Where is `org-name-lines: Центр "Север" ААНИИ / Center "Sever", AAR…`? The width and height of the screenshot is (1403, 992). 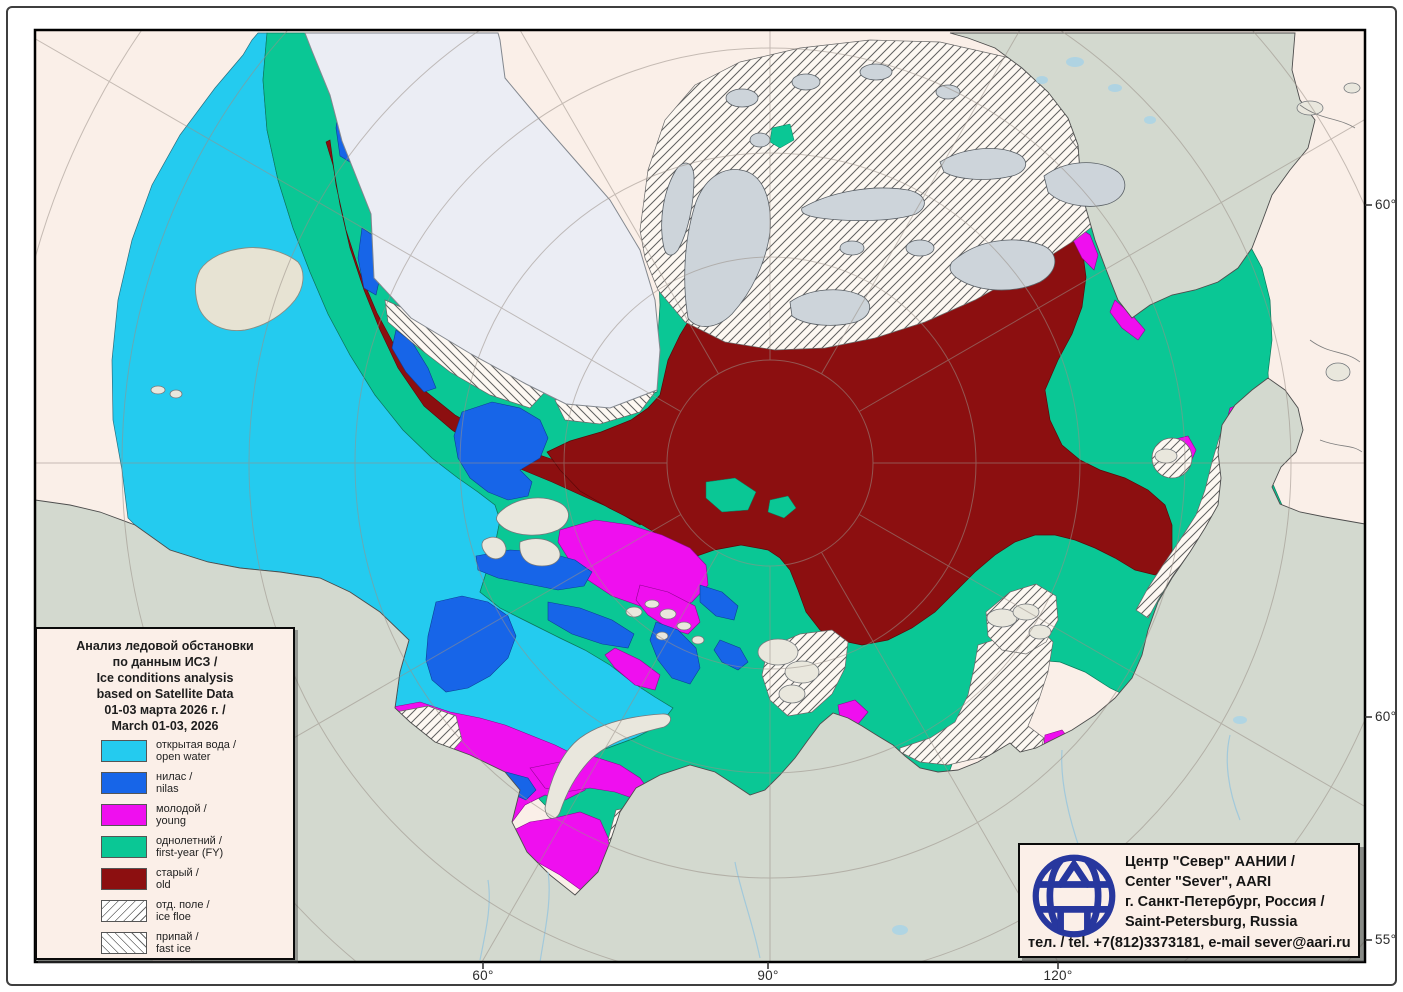
org-name-lines: Центр "Север" ААНИИ / Center "Sever", AAR… is located at coordinates (1224, 892).